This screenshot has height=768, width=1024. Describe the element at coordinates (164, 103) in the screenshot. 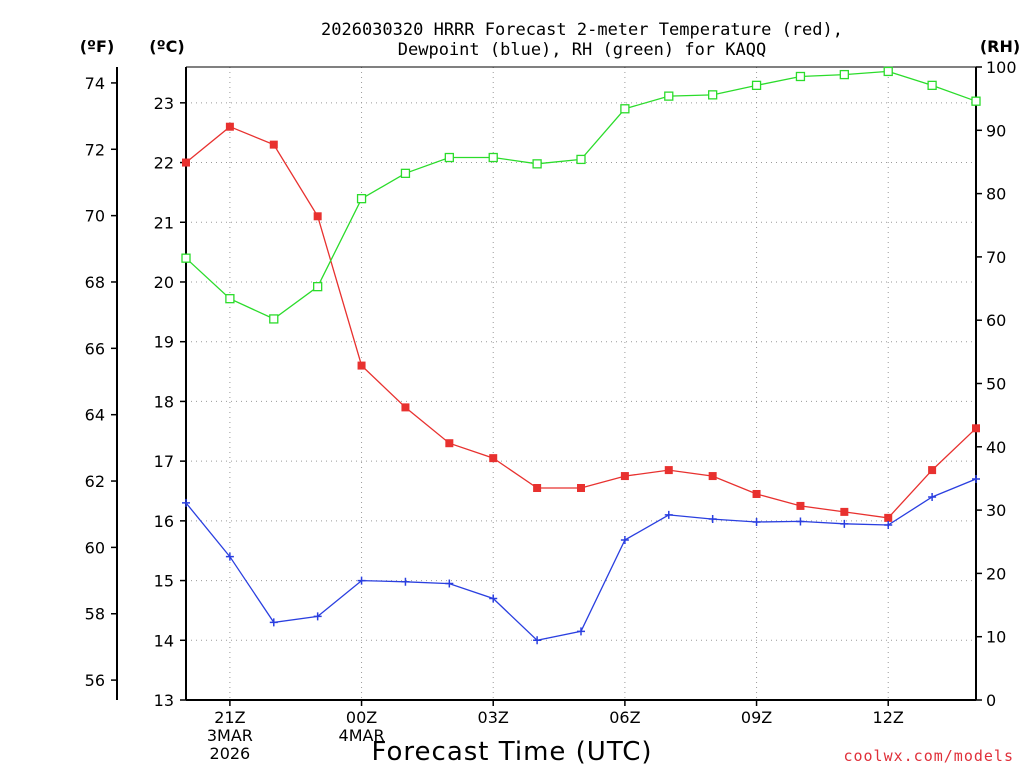

I see `celsius-tick-label: 23` at that location.